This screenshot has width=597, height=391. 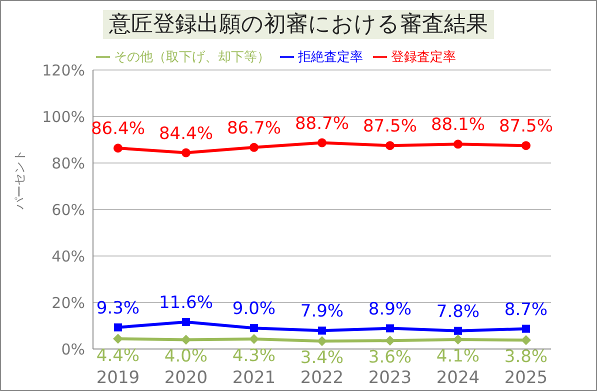 I want to click on data-label: 7.8%, so click(x=458, y=312).